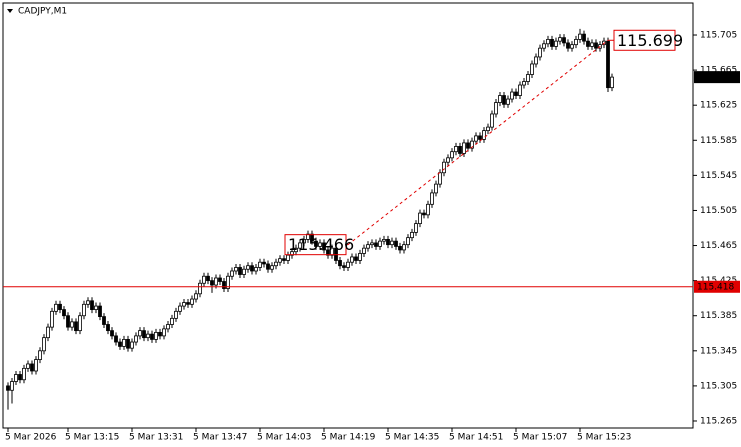 The width and height of the screenshot is (741, 447). Describe the element at coordinates (718, 351) in the screenshot. I see `y-tick-label: 115.345` at that location.